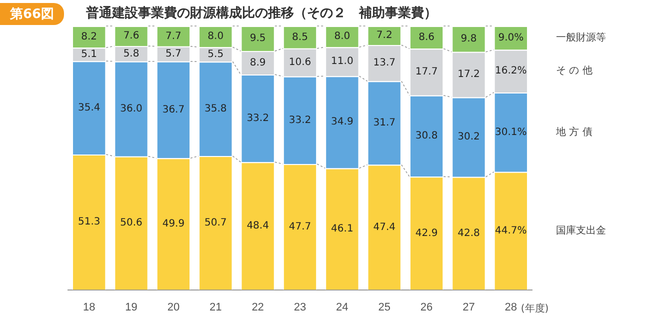  Describe the element at coordinates (300, 62) in the screenshot. I see `data-label: 10.6` at that location.